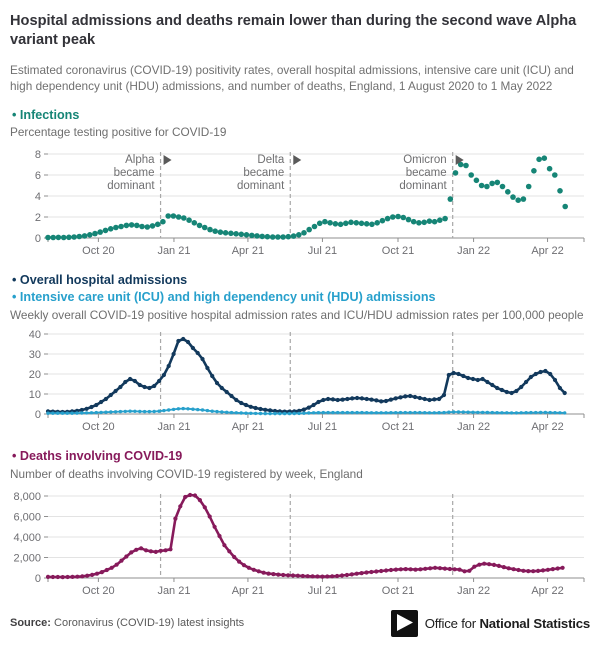 This screenshot has width=600, height=672. What do you see at coordinates (149, 623) in the screenshot?
I see `source-text: Coronavirus (COVID-19) latest insights` at bounding box center [149, 623].